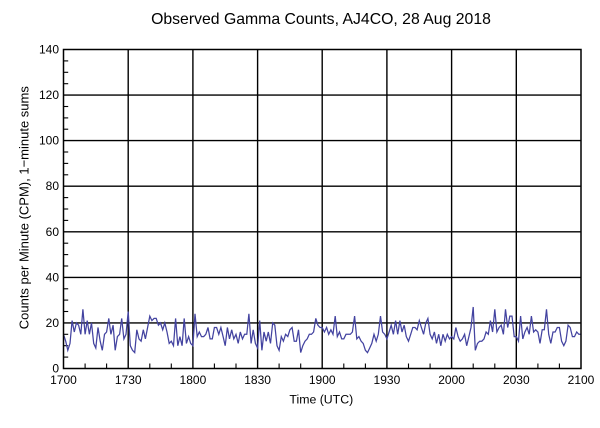 This screenshot has height=428, width=600. What do you see at coordinates (49, 50) in the screenshot?
I see `svg-text: 140` at bounding box center [49, 50].